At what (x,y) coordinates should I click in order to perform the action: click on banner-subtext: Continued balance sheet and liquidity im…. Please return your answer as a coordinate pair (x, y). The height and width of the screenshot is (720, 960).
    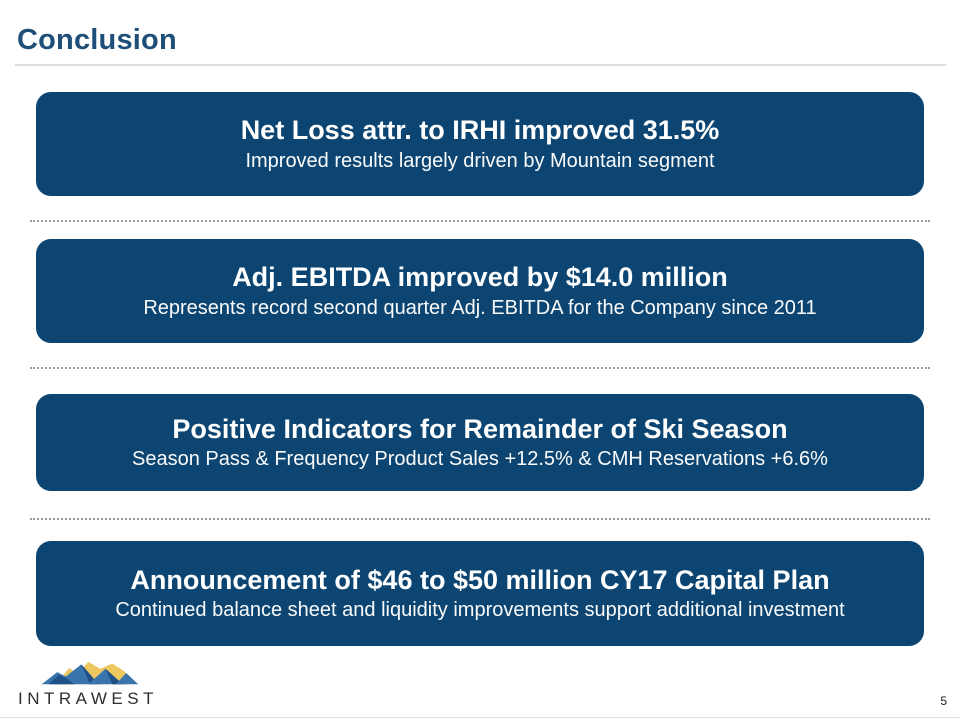
    Looking at the image, I should click on (480, 610).